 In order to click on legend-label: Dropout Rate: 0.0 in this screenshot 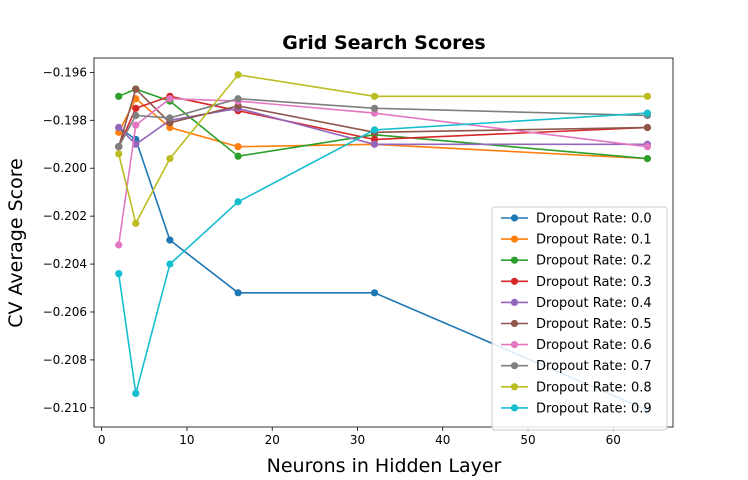, I will do `click(594, 219)`.